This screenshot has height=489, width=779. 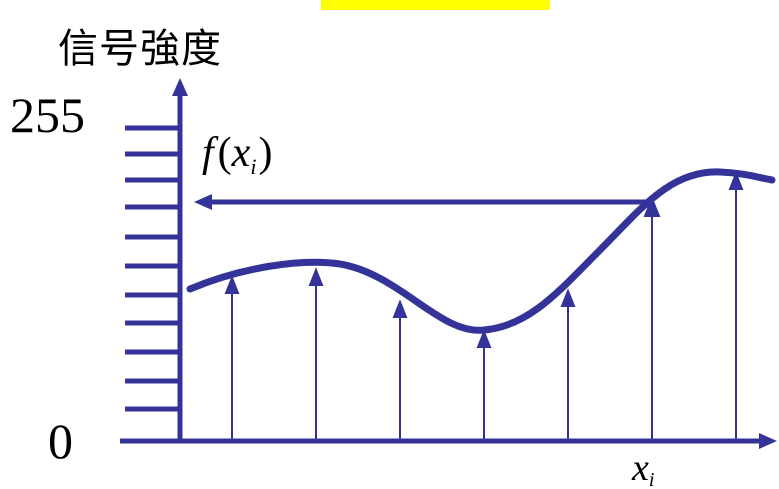 What do you see at coordinates (180, 87) in the screenshot?
I see `y-axis-arrowhead` at bounding box center [180, 87].